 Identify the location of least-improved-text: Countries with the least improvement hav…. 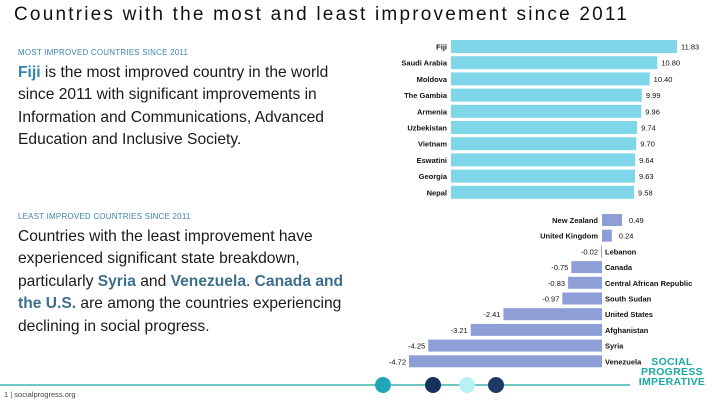
(190, 282).